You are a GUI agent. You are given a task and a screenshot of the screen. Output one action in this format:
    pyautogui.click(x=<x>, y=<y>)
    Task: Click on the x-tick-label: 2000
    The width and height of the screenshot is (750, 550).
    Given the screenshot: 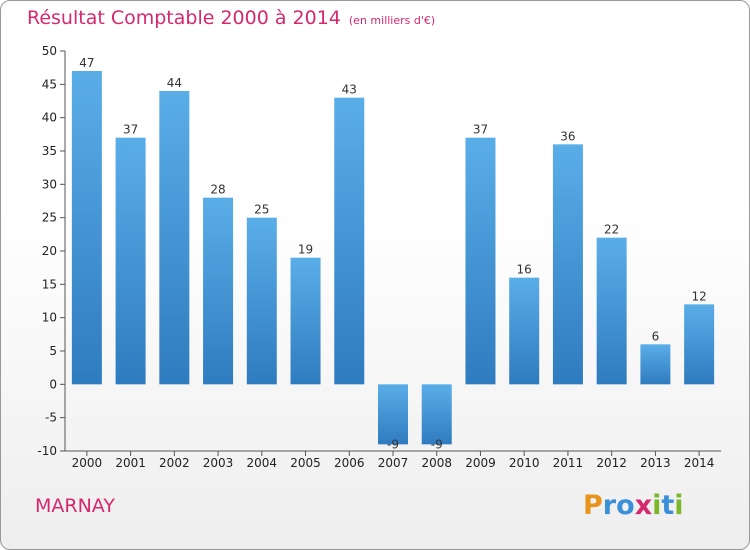 What is the action you would take?
    pyautogui.click(x=87, y=463)
    